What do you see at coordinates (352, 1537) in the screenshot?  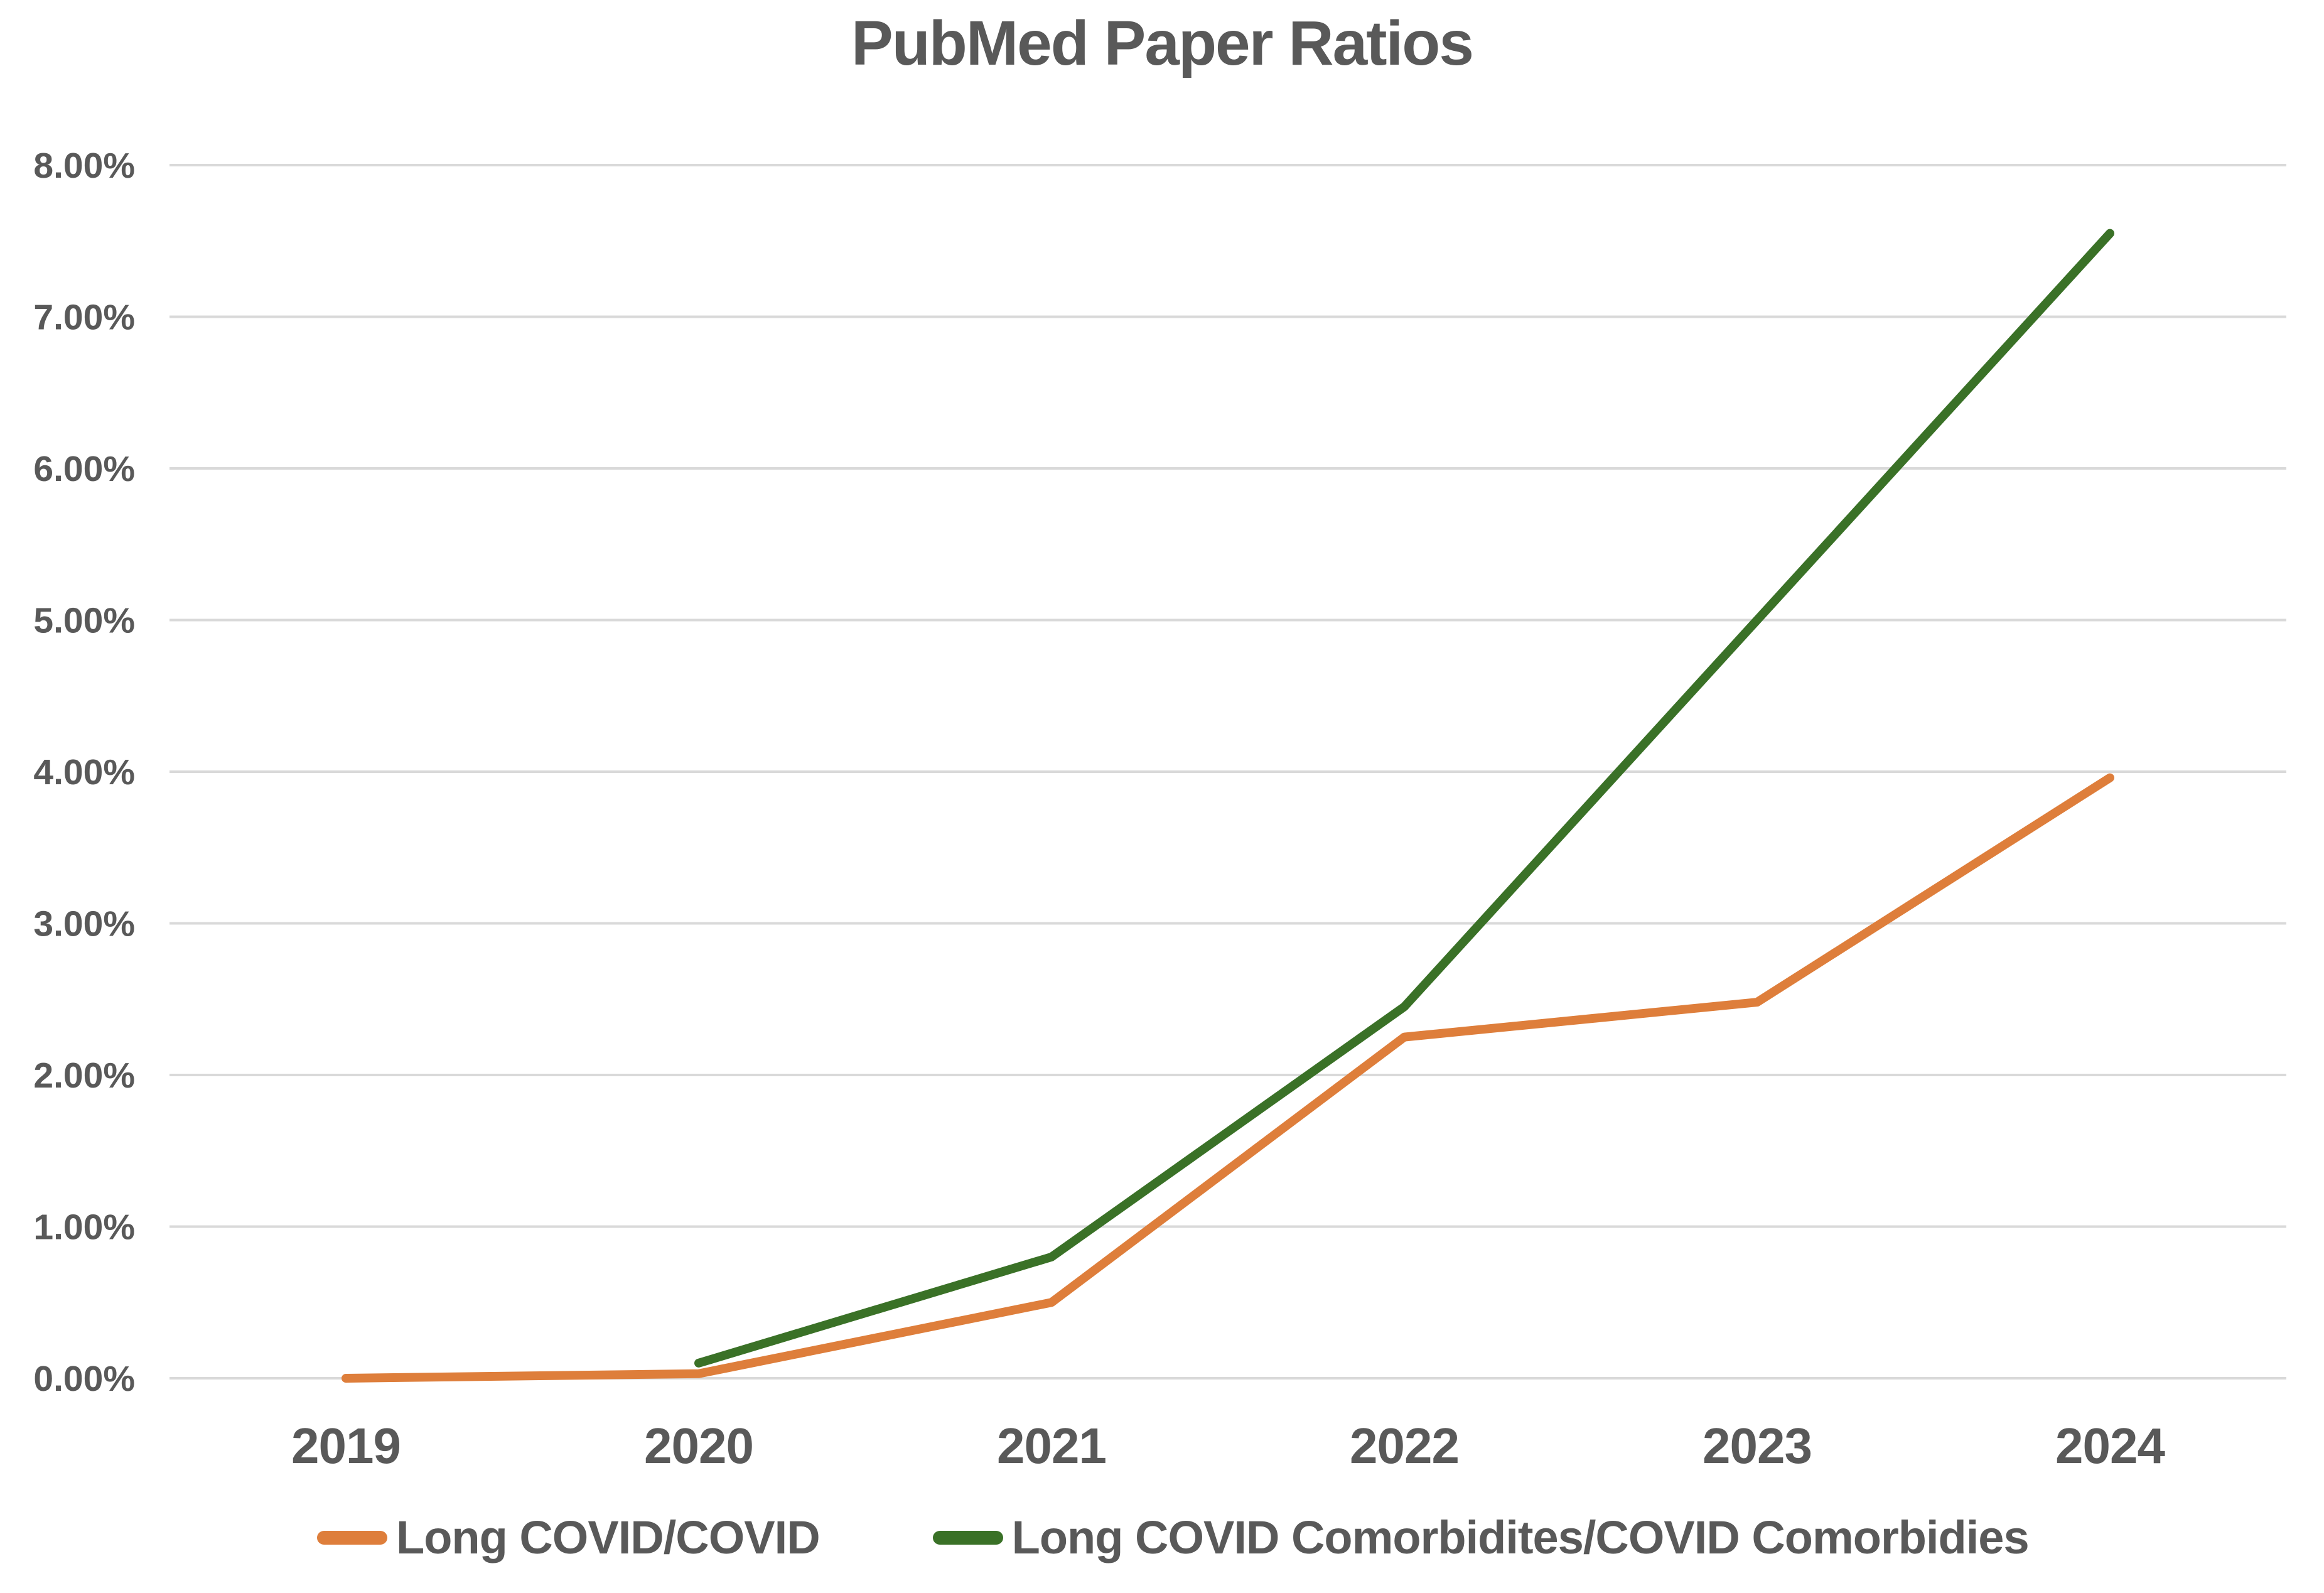 I see `legend-swatch-orange-icon` at bounding box center [352, 1537].